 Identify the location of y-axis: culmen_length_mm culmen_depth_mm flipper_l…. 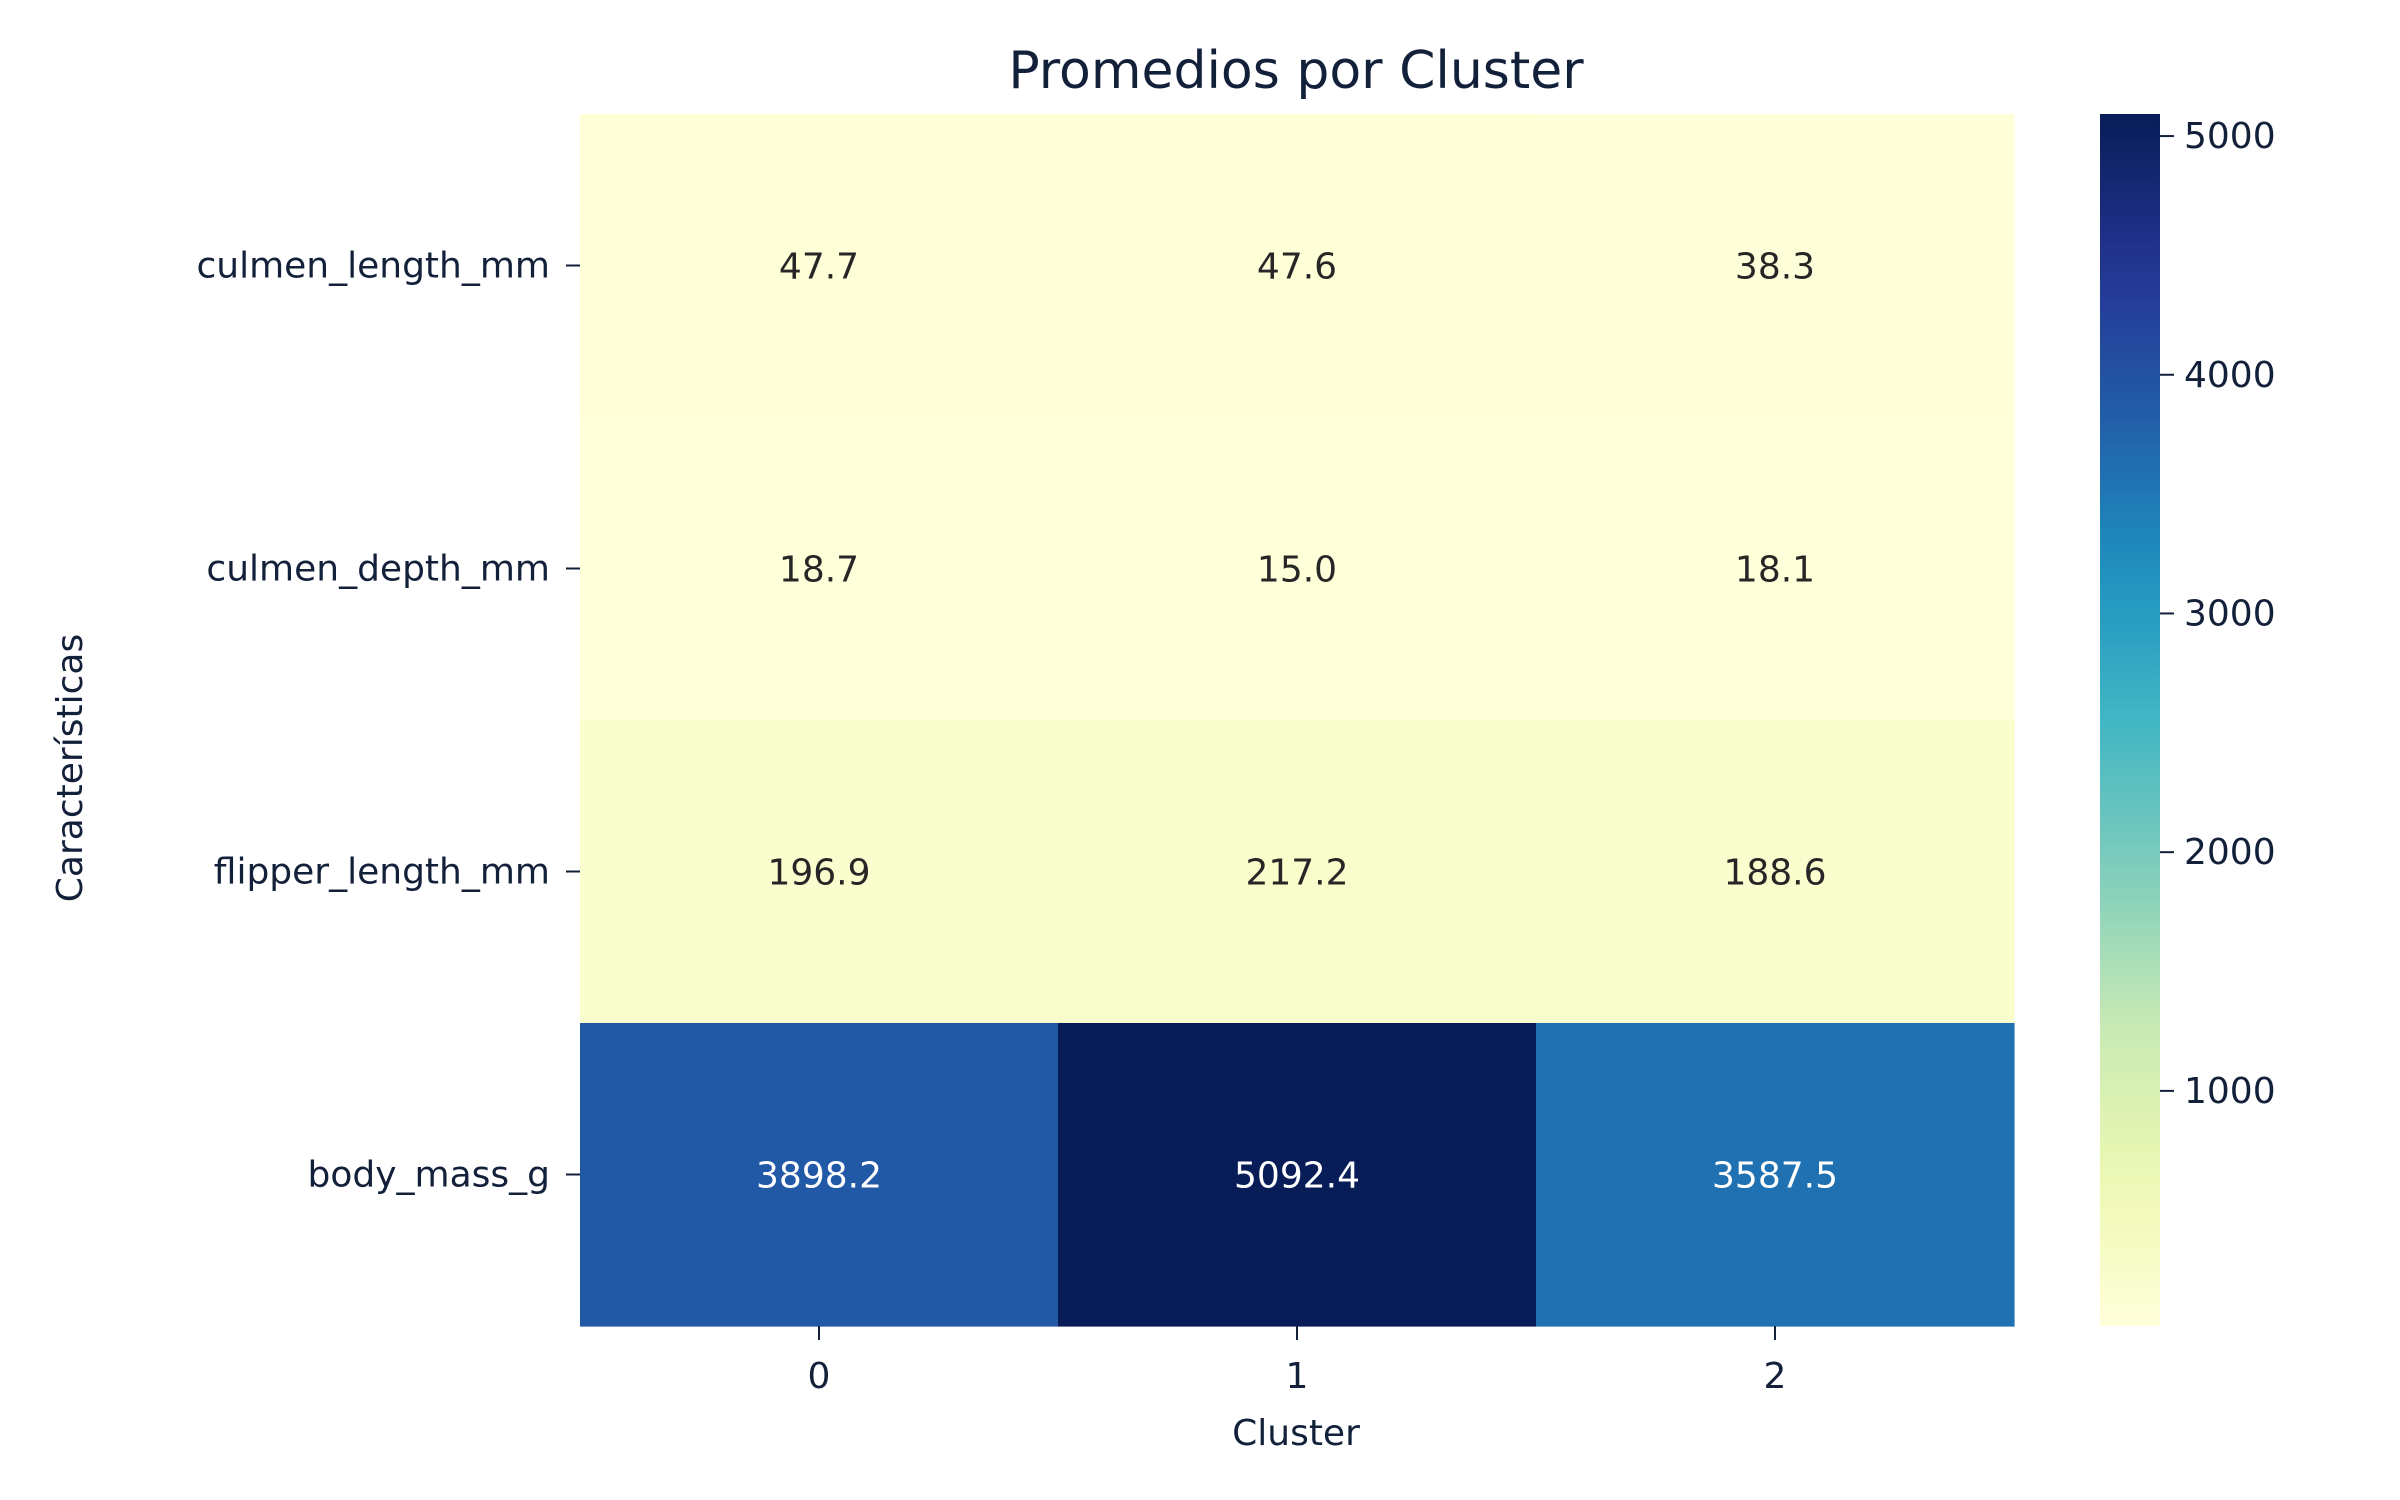
(388, 721).